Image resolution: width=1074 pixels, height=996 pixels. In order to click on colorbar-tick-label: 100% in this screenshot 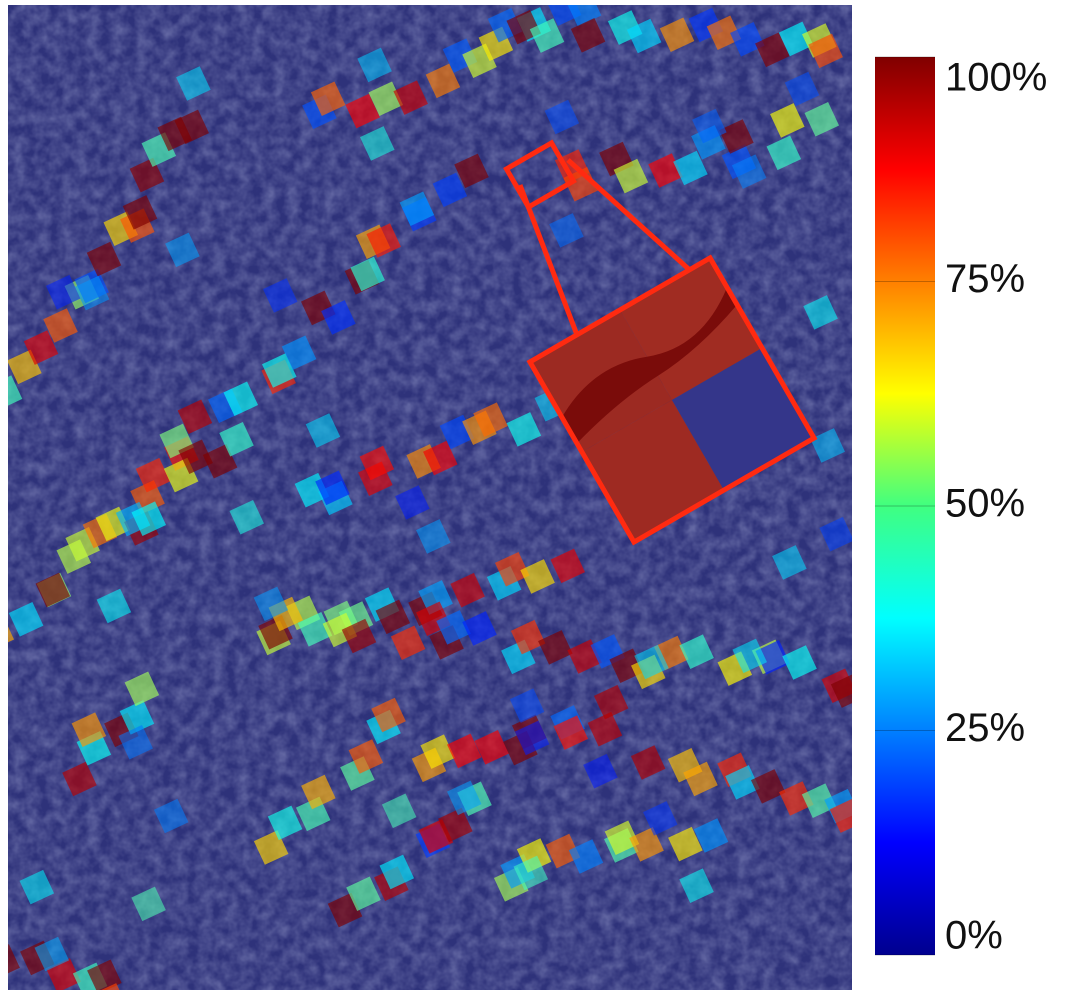, I will do `click(996, 78)`.